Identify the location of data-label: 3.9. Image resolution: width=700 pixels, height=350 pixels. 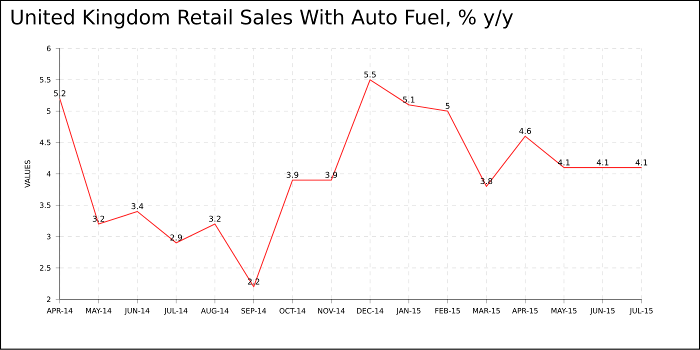
(292, 175).